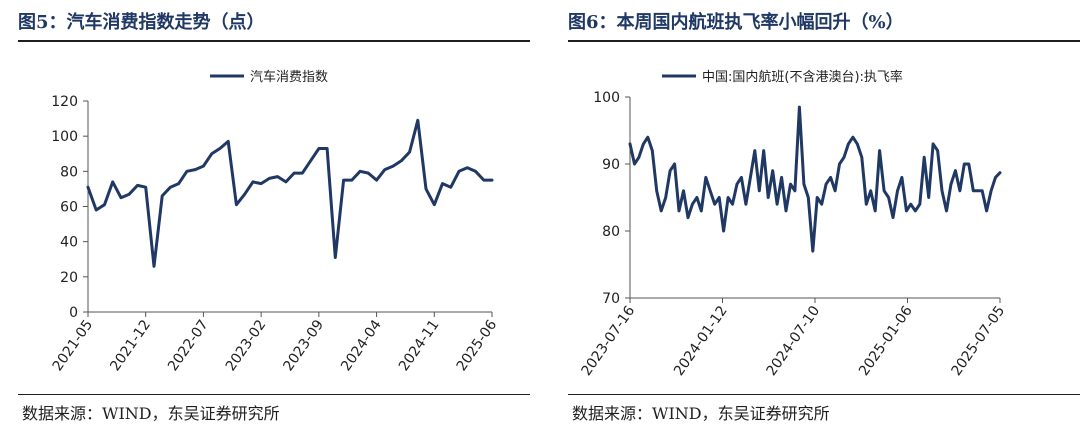  I want to click on x-tick-label: 2024-07-10, so click(793, 341).